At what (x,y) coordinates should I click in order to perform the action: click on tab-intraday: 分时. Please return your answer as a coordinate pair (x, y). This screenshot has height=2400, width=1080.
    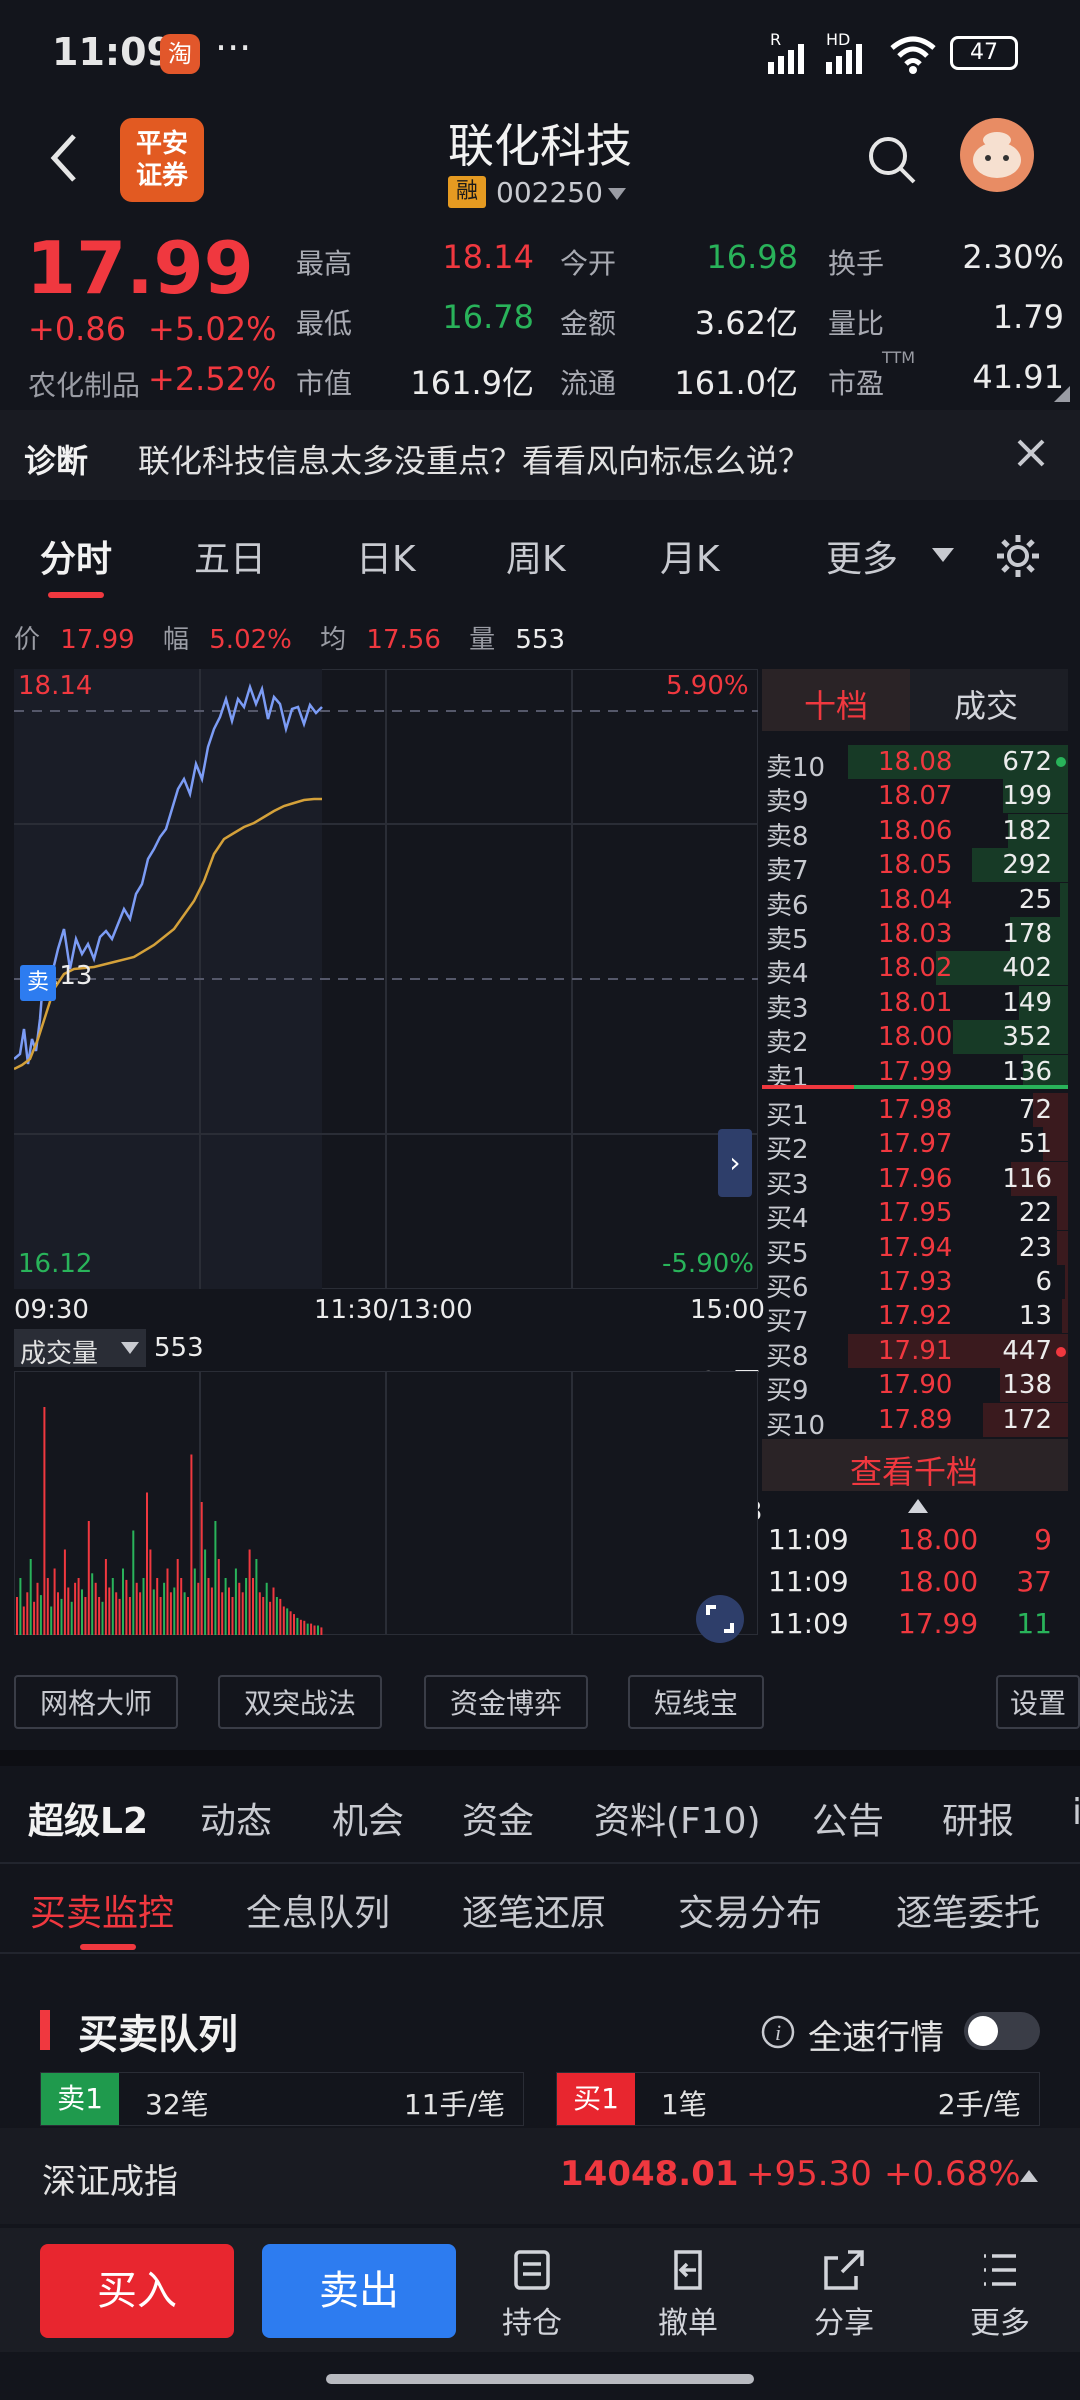
    Looking at the image, I should click on (76, 559).